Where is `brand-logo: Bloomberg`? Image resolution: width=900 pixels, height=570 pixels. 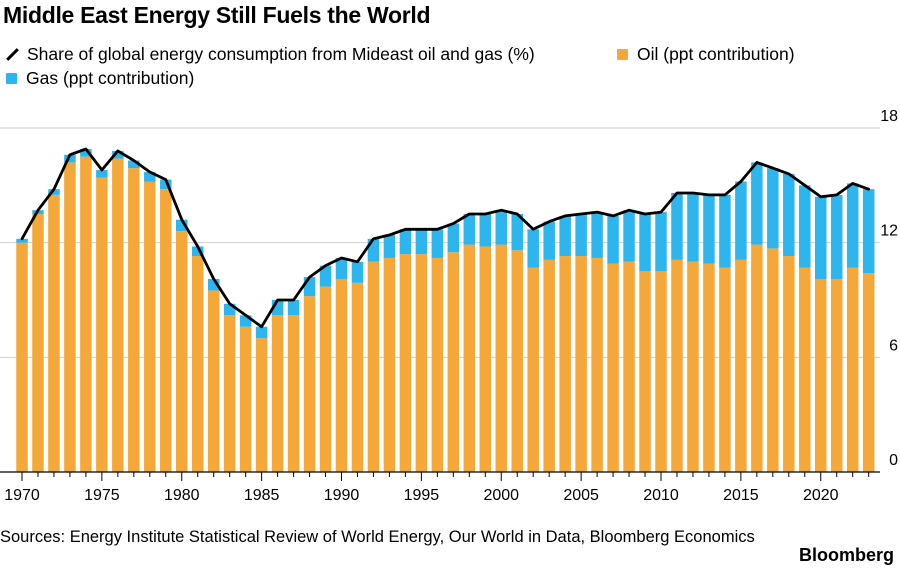 brand-logo: Bloomberg is located at coordinates (846, 555).